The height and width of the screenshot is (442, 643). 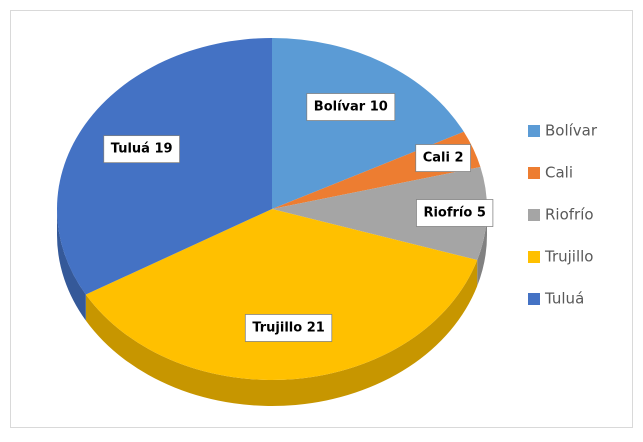 I want to click on data-label: Tuluá 19, so click(x=142, y=149).